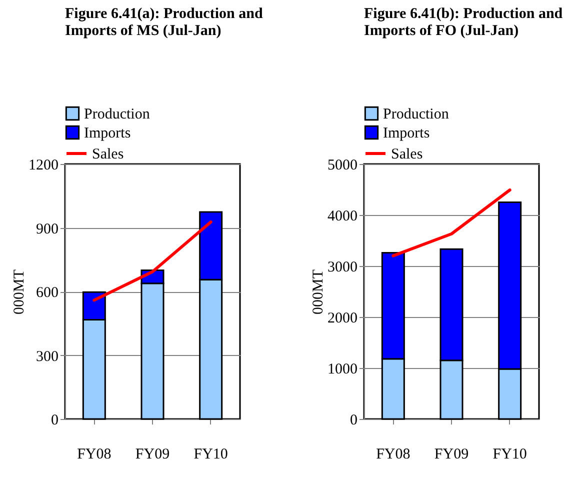 This screenshot has height=488, width=581. Describe the element at coordinates (343, 318) in the screenshot. I see `y-tick-label: 2000` at that location.